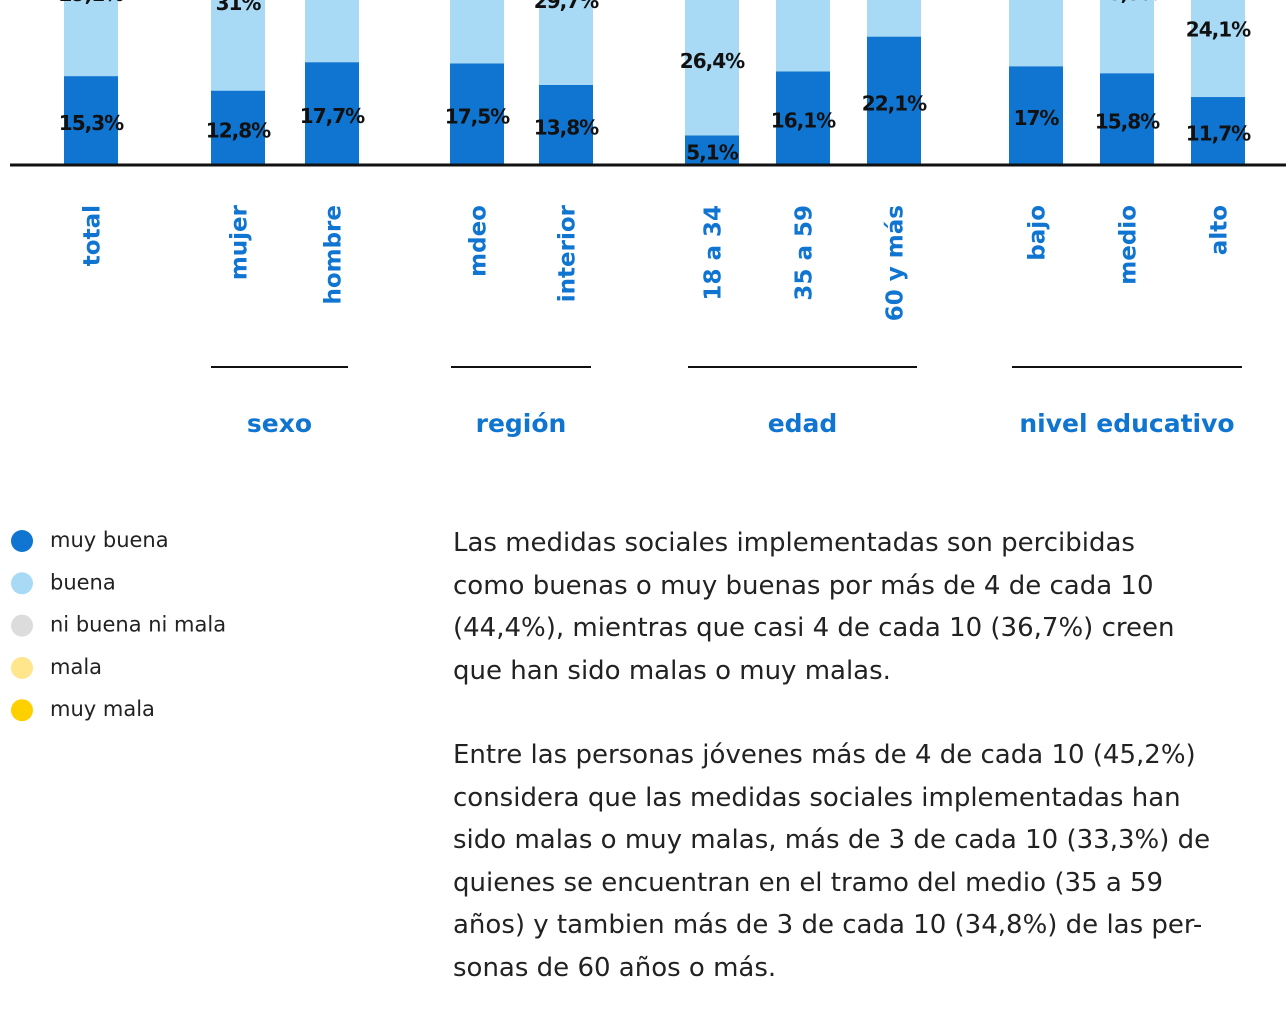  I want to click on group-label: nivel educativo, so click(1126, 423).